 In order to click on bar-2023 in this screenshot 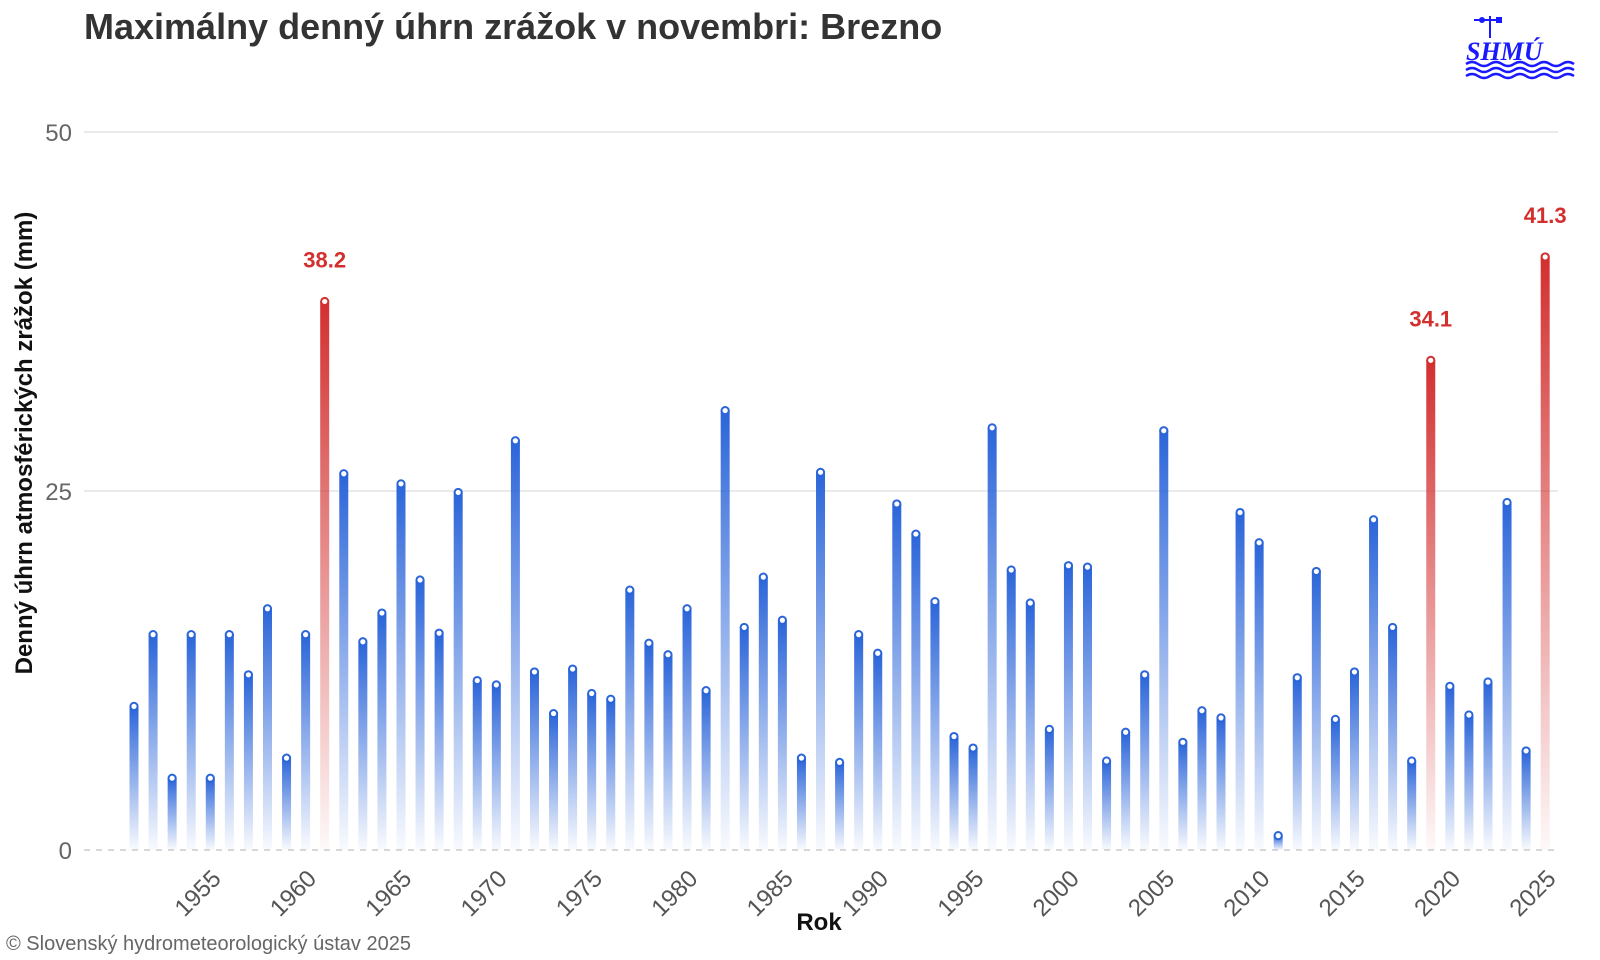, I will do `click(1507, 673)`.